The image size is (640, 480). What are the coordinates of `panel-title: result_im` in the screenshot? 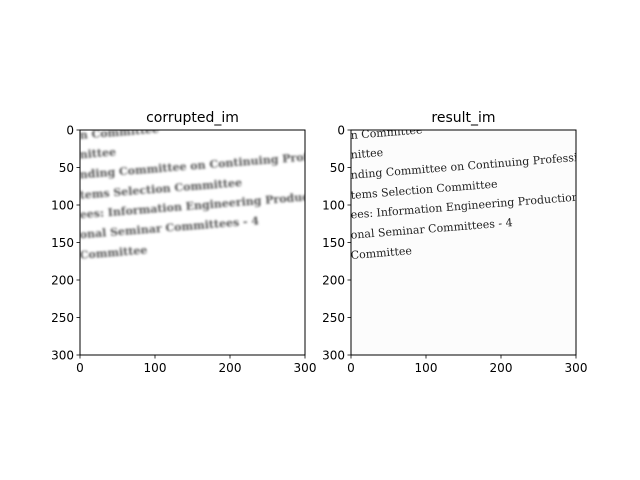 It's located at (463, 118).